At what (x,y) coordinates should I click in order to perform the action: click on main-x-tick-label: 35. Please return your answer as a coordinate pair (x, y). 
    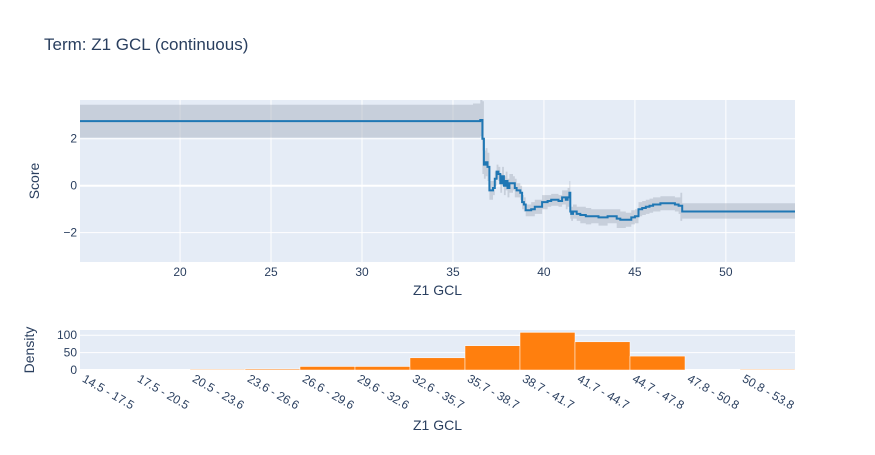
    Looking at the image, I should click on (453, 272).